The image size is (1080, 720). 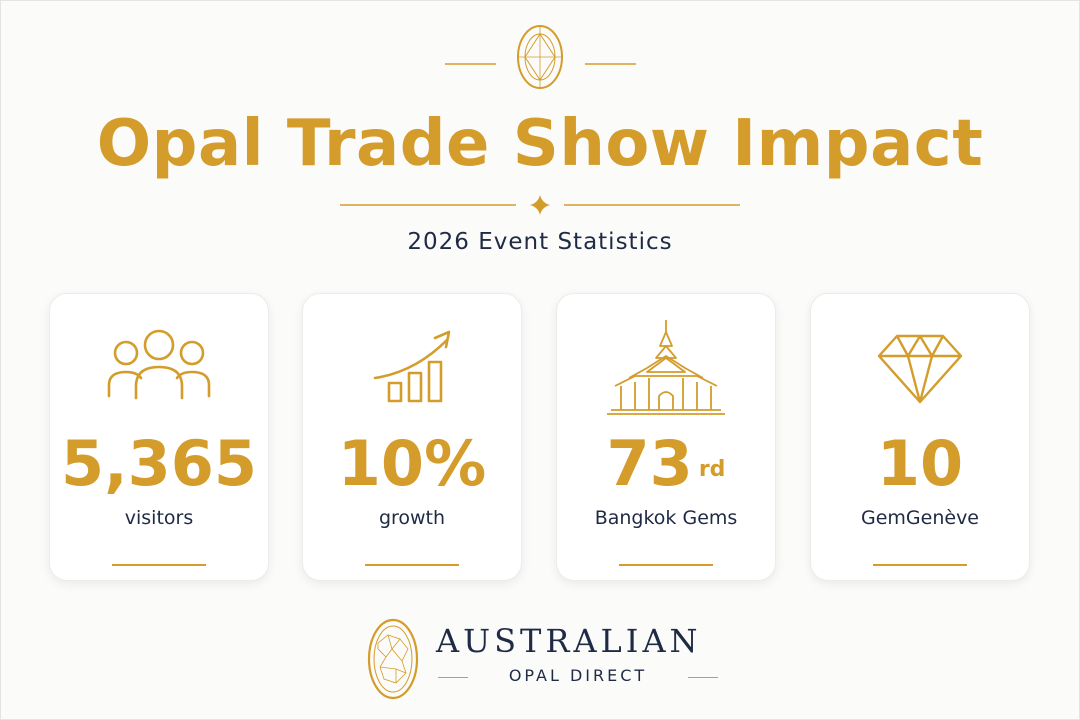 I want to click on stat-card-gemgeneve: 10 GemGenève, so click(x=920, y=437).